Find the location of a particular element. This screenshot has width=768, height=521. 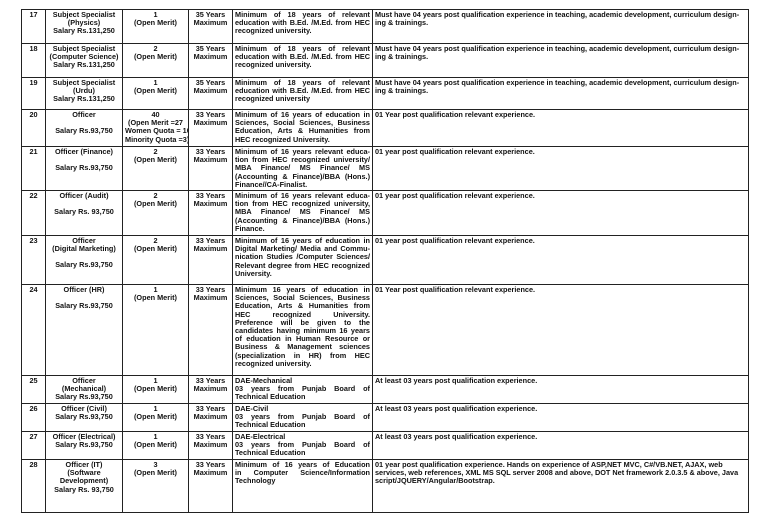

age-cell: 35 Years Maximum is located at coordinates (210, 93).